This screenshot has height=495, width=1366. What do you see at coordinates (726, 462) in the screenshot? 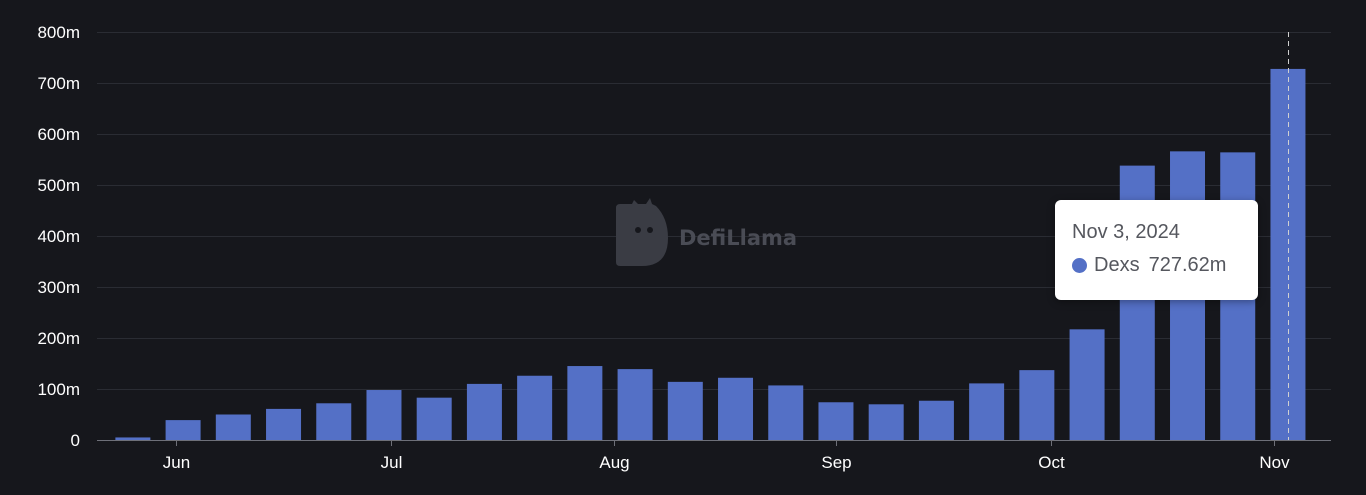
I see `x-axis-labels: Jun Jul Aug Sep Oct Nov` at bounding box center [726, 462].